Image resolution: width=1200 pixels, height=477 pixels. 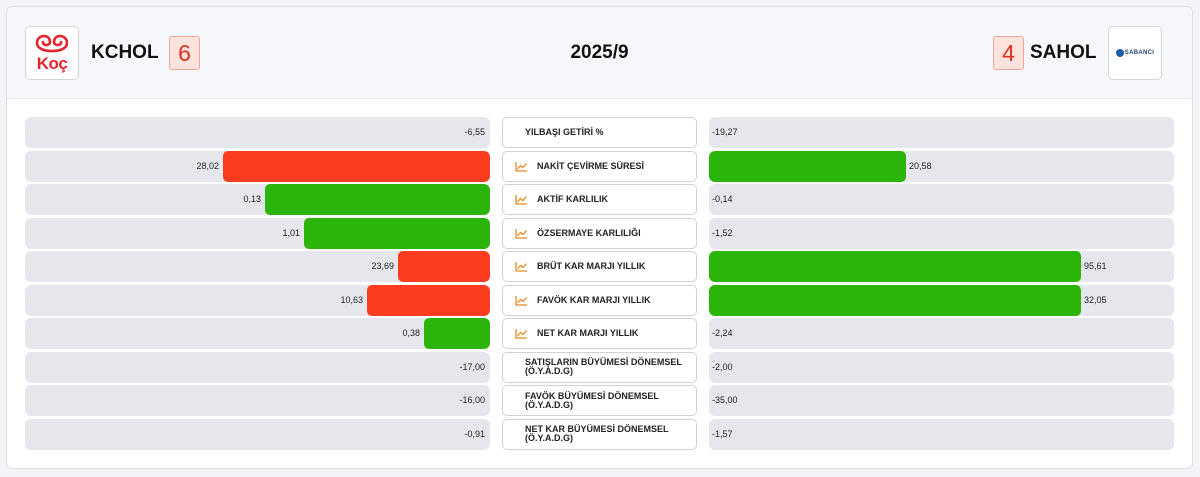 I want to click on right-value-track: -19,27, so click(x=941, y=132).